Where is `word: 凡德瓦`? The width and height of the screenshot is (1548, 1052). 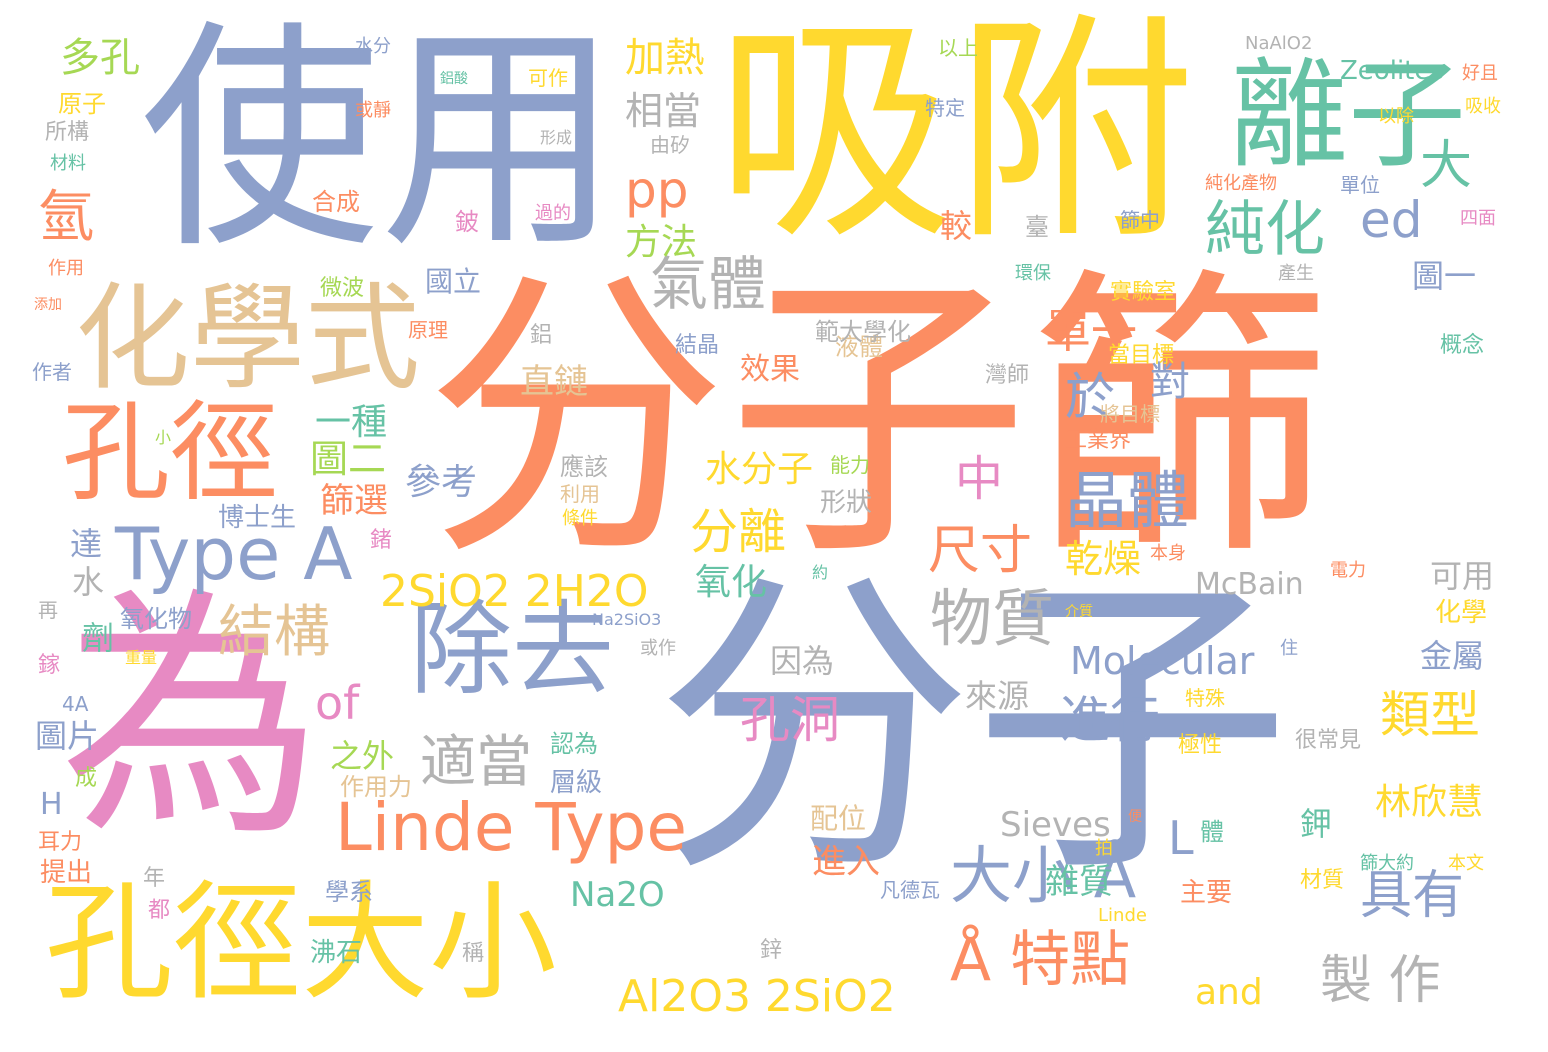 word: 凡德瓦 is located at coordinates (910, 890).